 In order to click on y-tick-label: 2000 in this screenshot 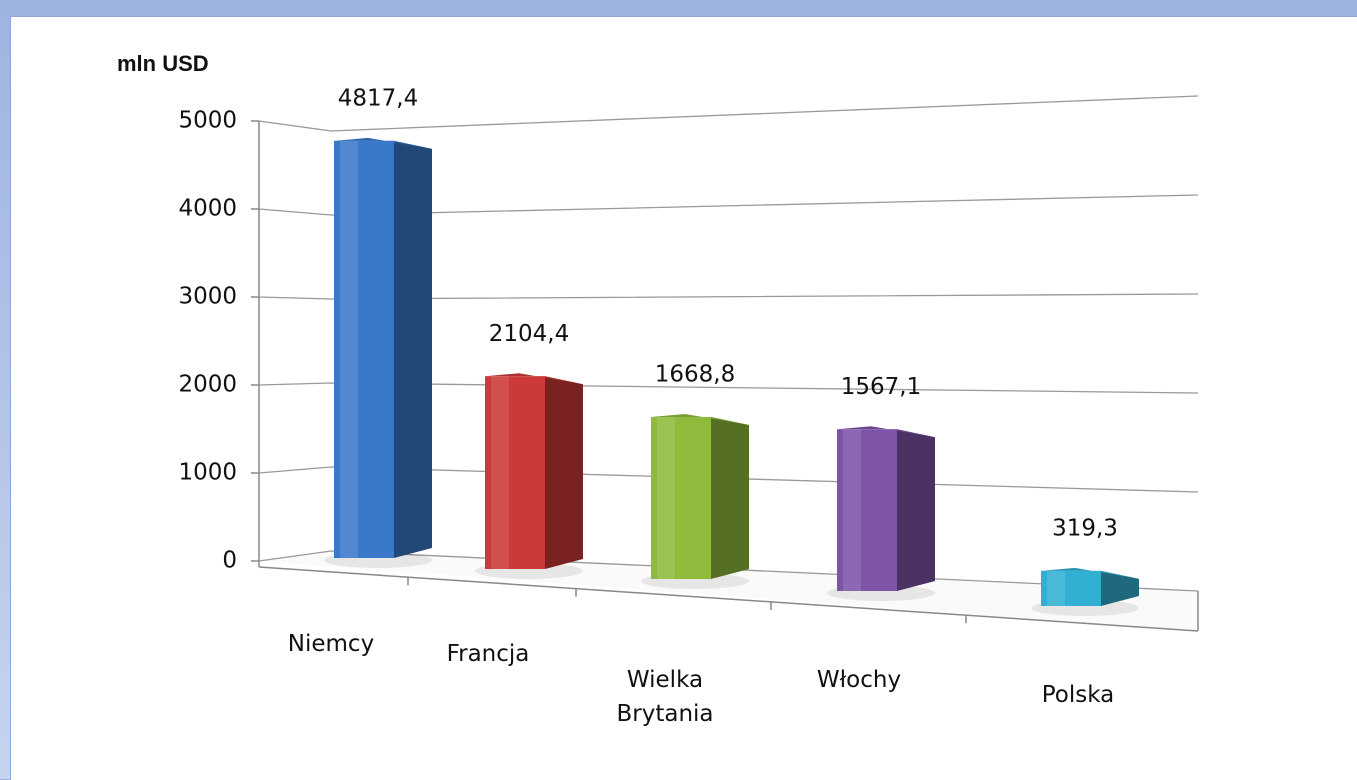, I will do `click(207, 385)`.